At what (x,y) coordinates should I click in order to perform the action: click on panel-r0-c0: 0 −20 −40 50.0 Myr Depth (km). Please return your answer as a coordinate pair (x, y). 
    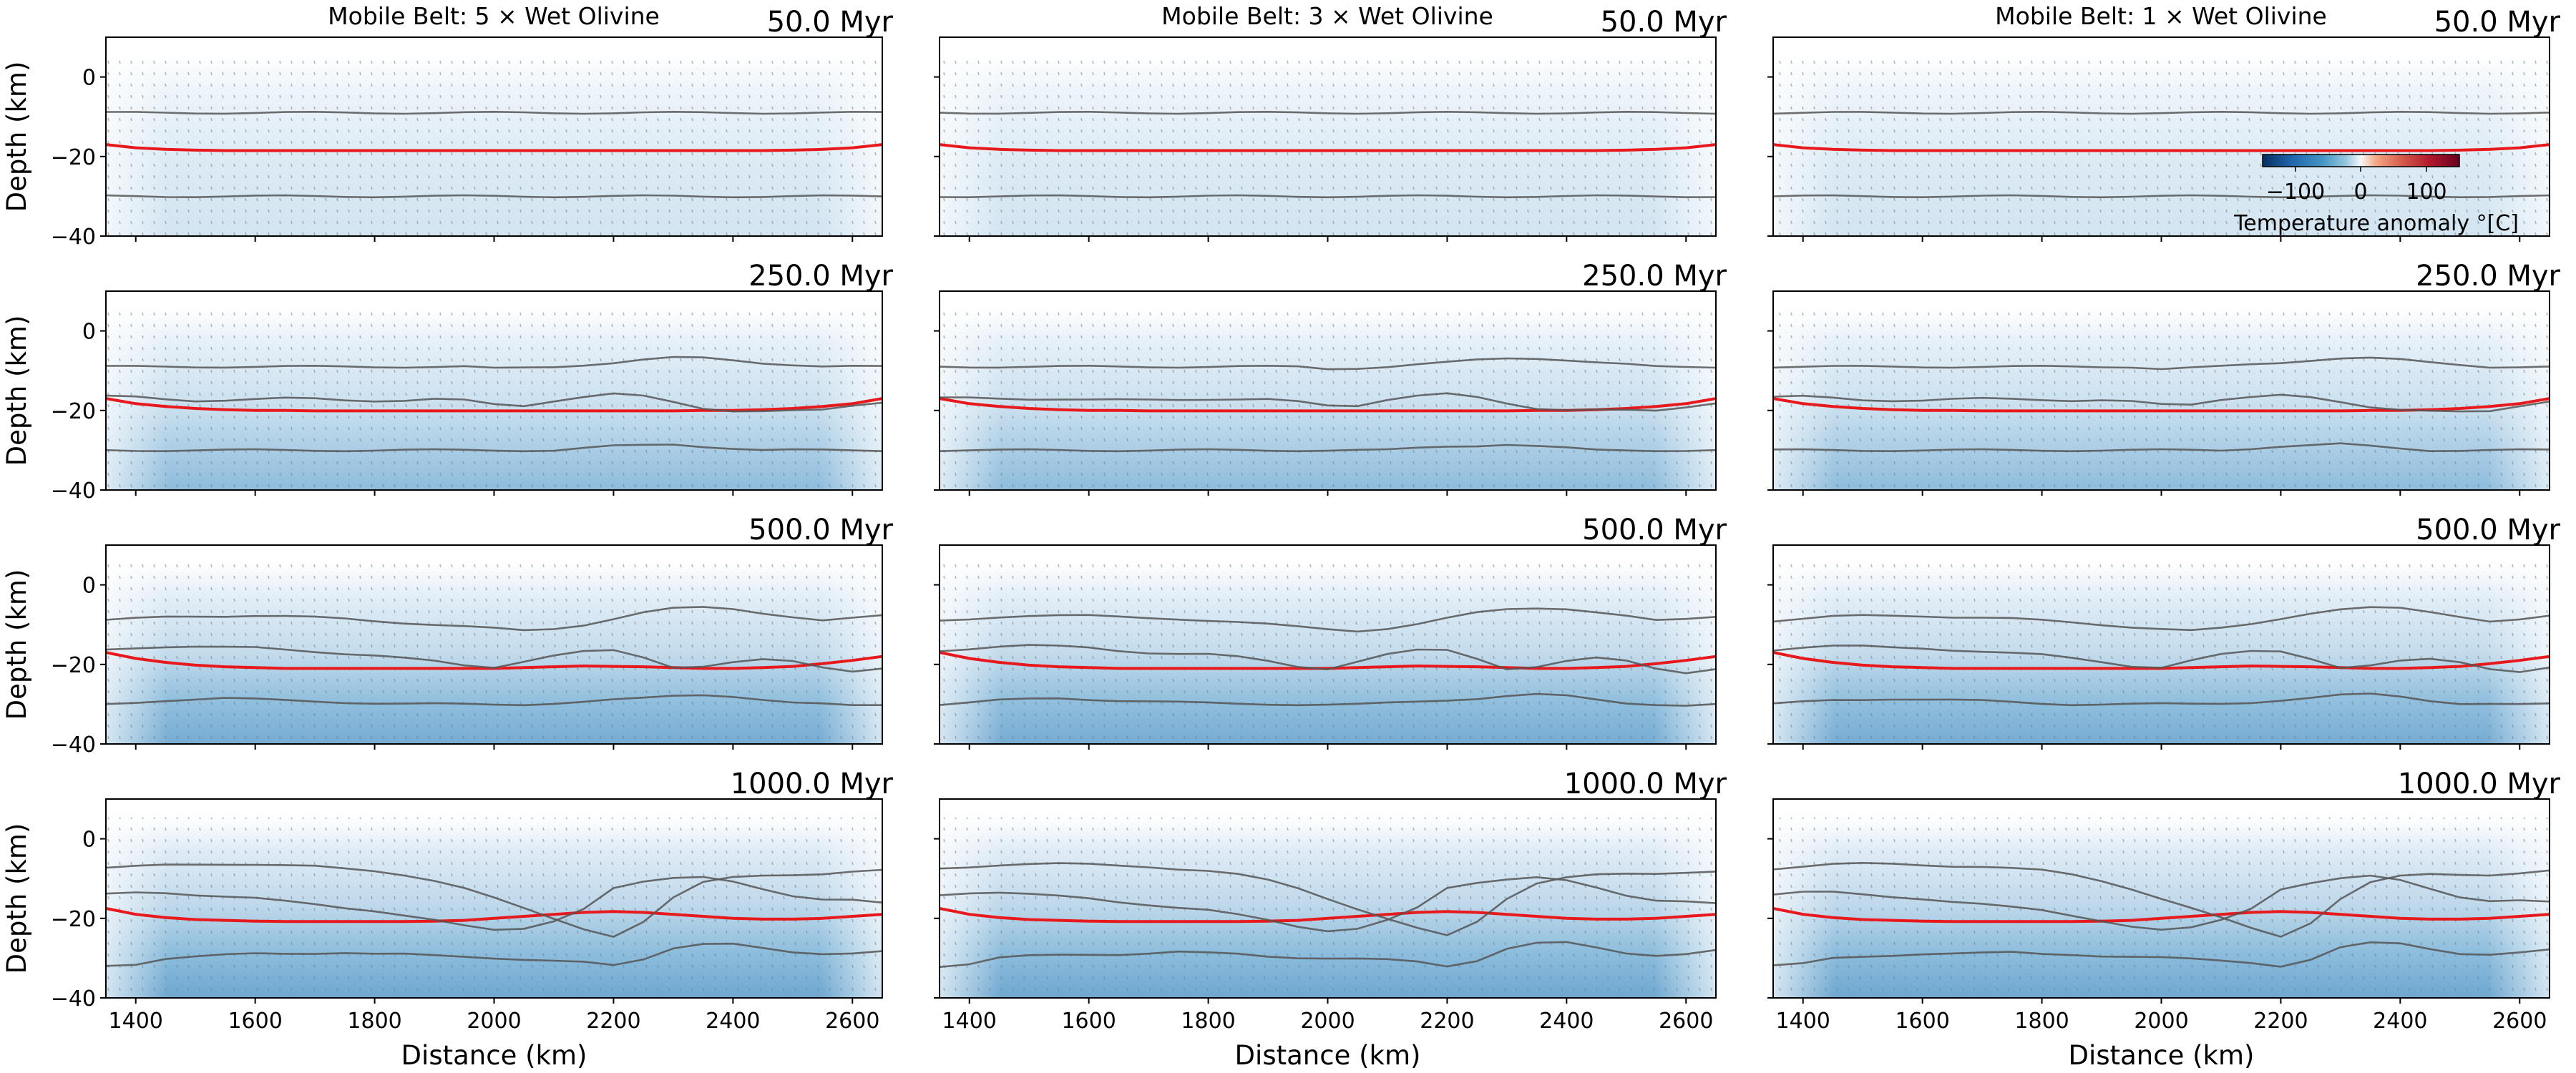
    Looking at the image, I should click on (447, 128).